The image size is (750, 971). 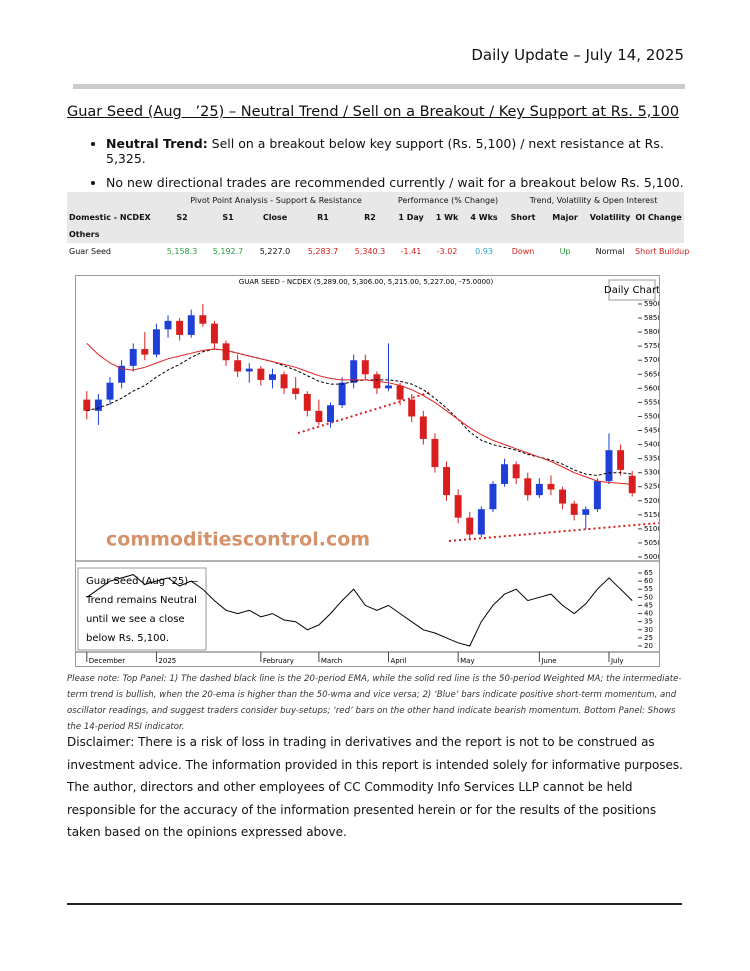 What do you see at coordinates (565, 217) in the screenshot?
I see `column-header: Major` at bounding box center [565, 217].